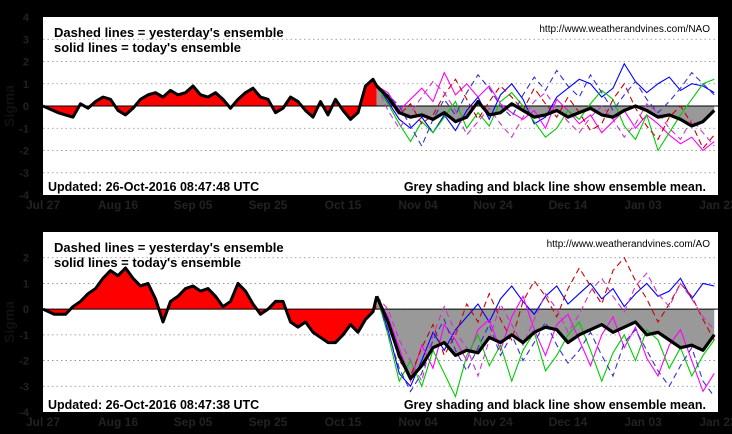 Image resolution: width=732 pixels, height=434 pixels. What do you see at coordinates (26, 63) in the screenshot?
I see `nao-y-tick-label: 2` at bounding box center [26, 63].